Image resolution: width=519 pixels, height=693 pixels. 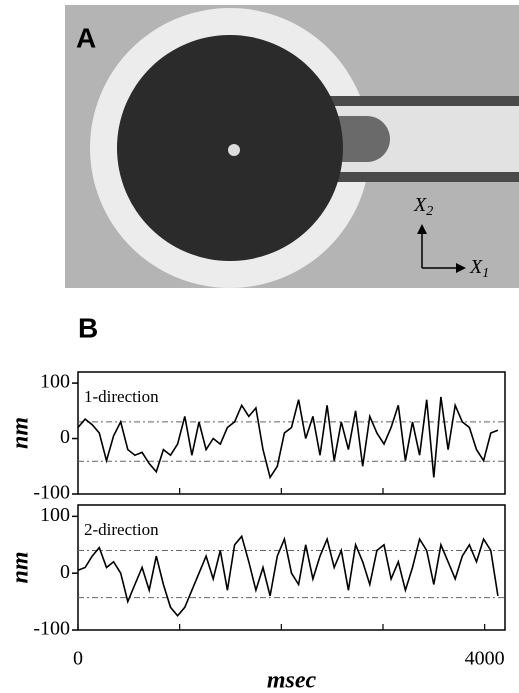 What do you see at coordinates (423, 207) in the screenshot?
I see `axis-label: X2` at bounding box center [423, 207].